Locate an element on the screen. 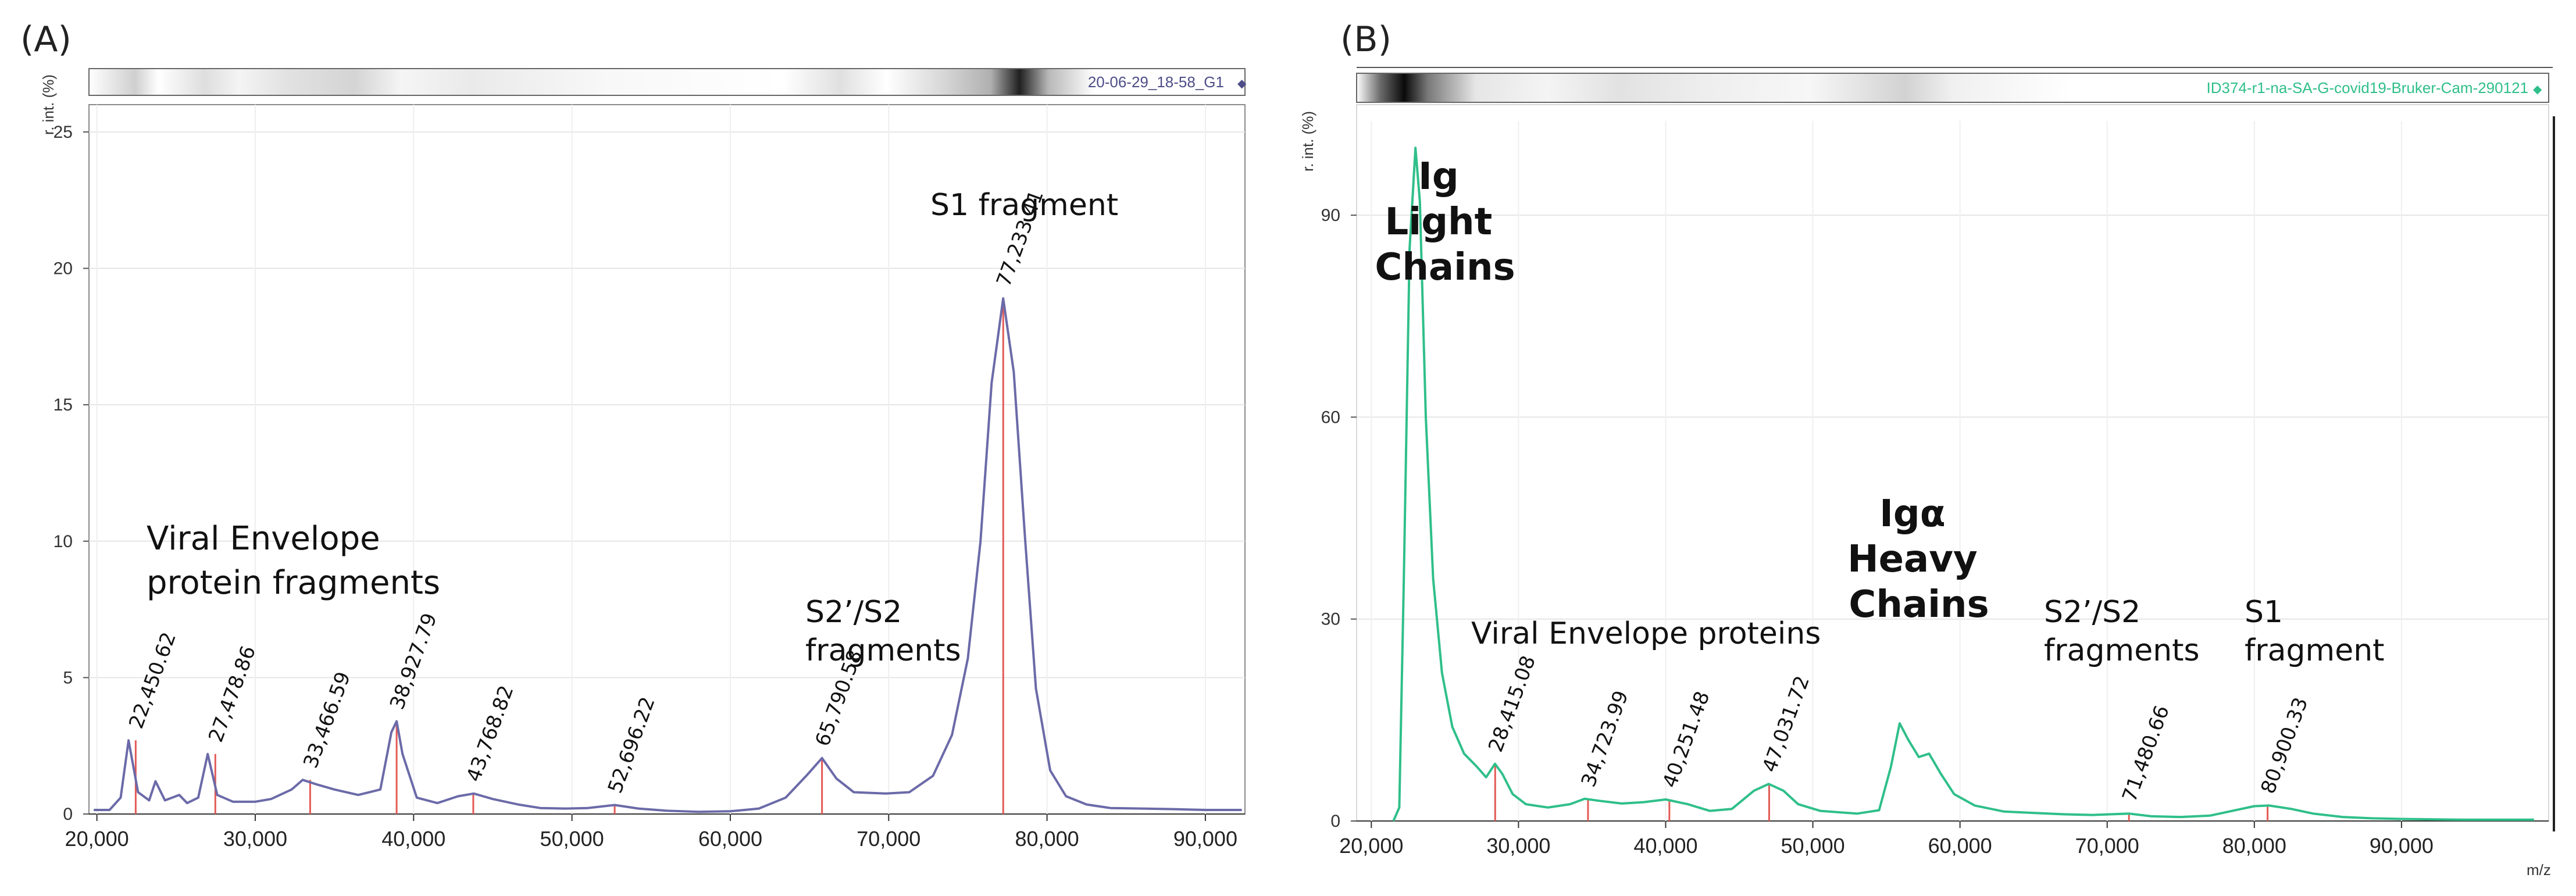  panel-a-file-diamond: ◆ is located at coordinates (1242, 83).